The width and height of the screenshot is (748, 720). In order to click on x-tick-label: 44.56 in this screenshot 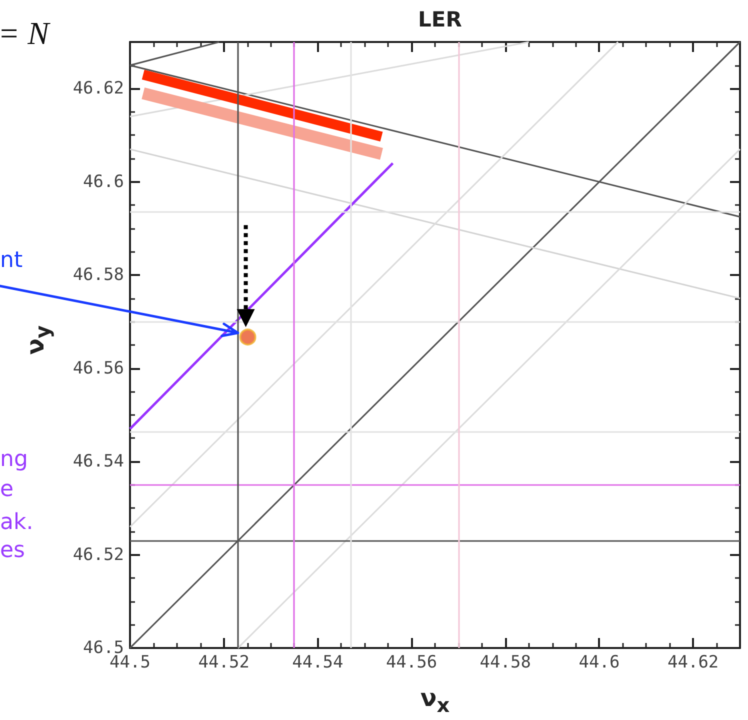, I will do `click(412, 662)`.